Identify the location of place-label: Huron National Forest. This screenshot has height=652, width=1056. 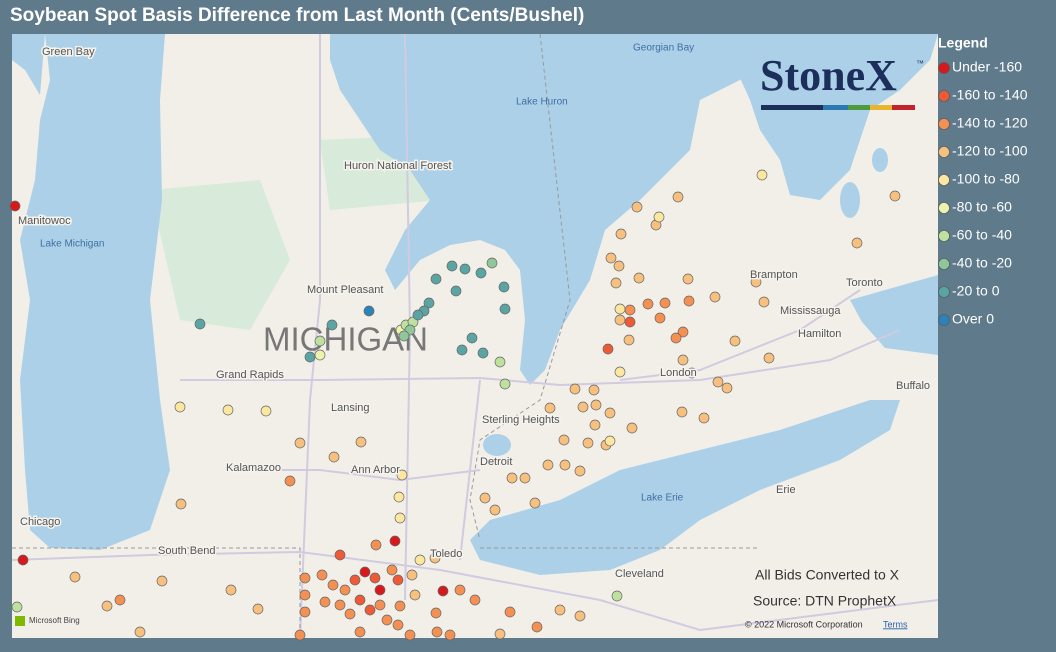
(398, 166).